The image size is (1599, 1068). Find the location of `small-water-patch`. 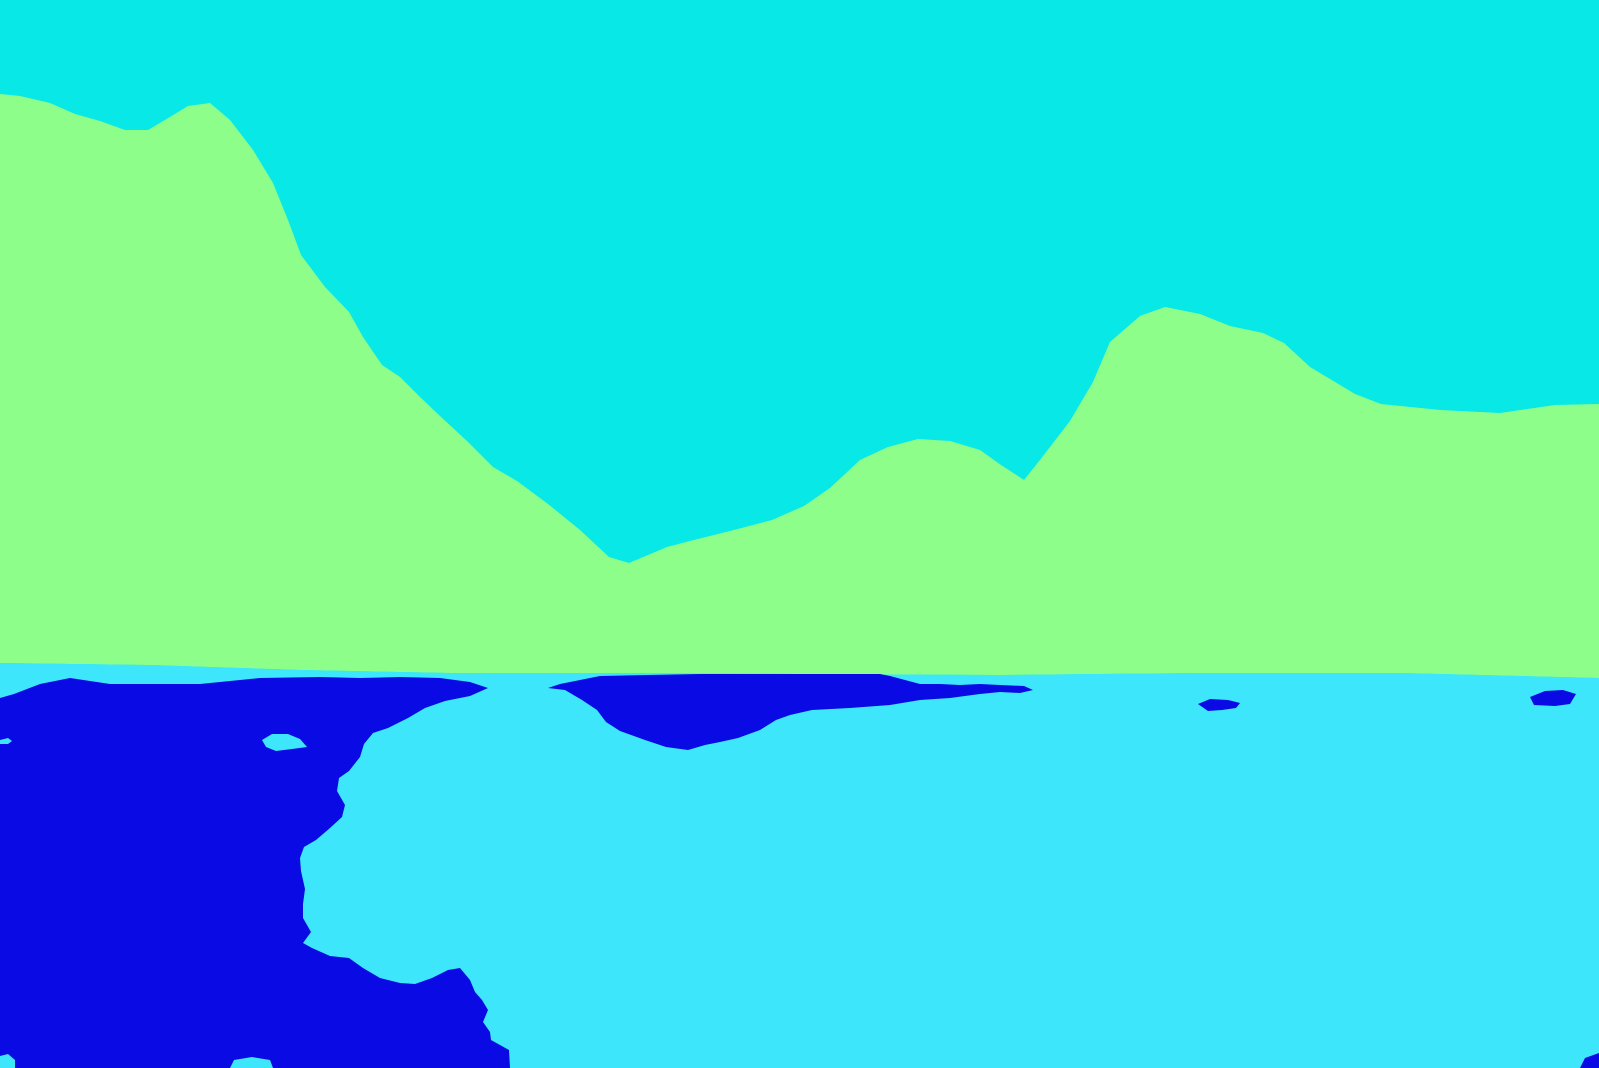

small-water-patch is located at coordinates (284, 742).